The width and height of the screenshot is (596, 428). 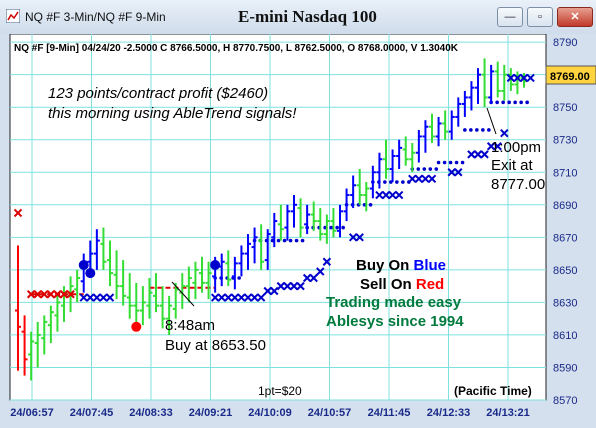 I want to click on close-icon: ✕, so click(x=575, y=17).